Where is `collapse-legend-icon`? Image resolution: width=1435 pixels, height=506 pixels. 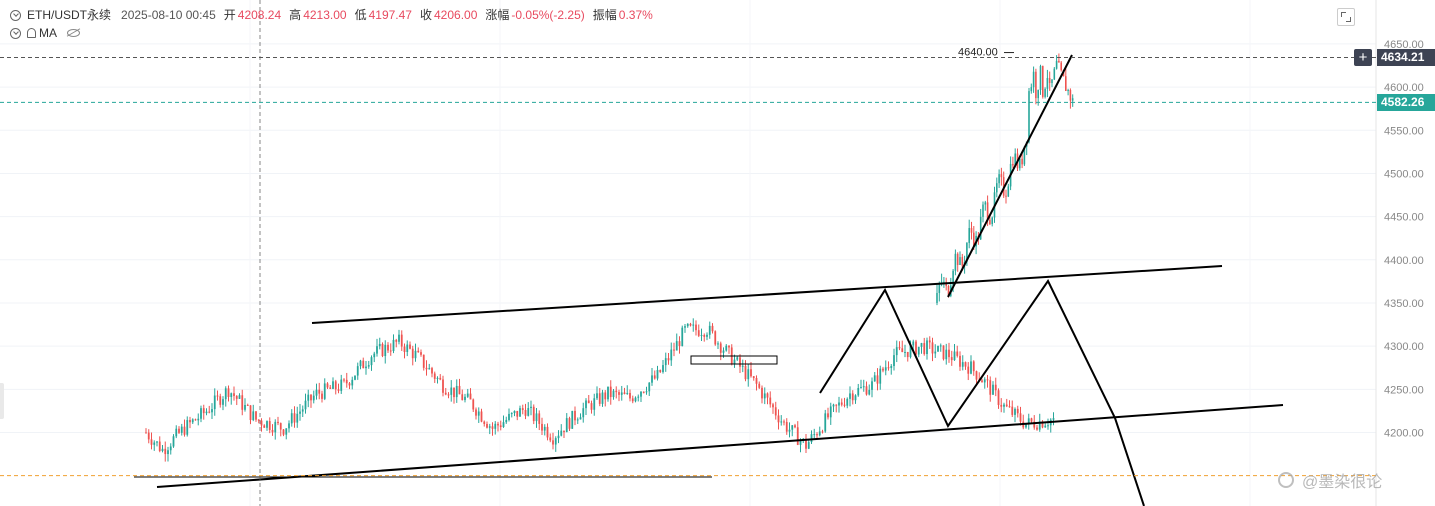 collapse-legend-icon is located at coordinates (15, 15).